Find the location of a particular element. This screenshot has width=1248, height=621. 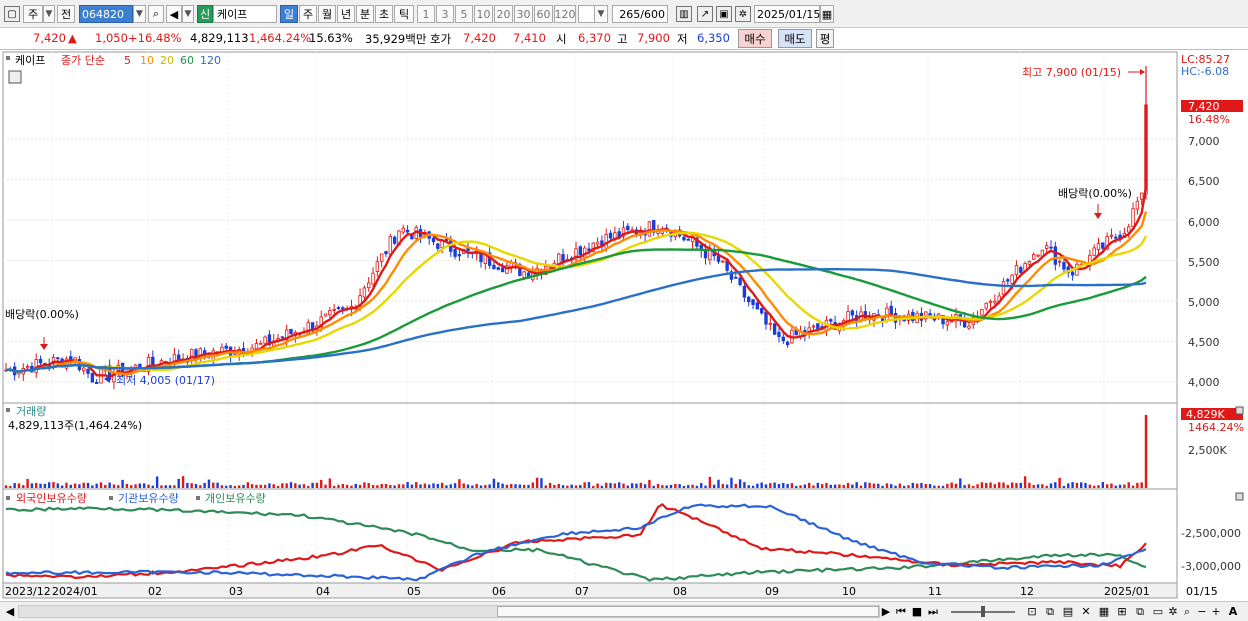

period-day-tab: 일 is located at coordinates (289, 14).